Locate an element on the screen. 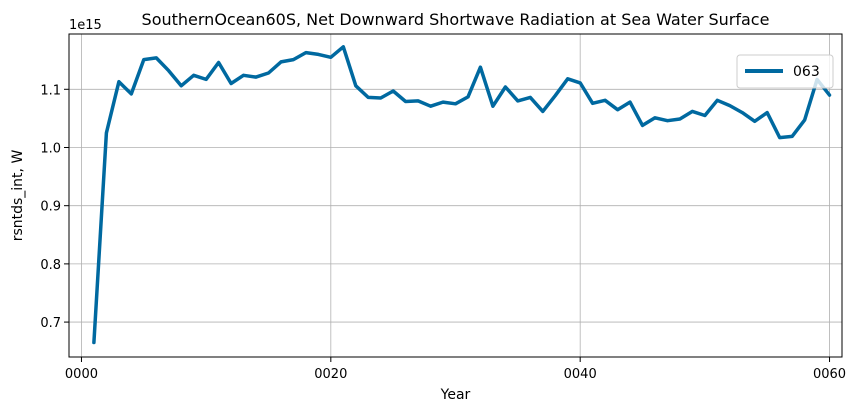 This screenshot has width=859, height=412. legend: 063 is located at coordinates (785, 71).